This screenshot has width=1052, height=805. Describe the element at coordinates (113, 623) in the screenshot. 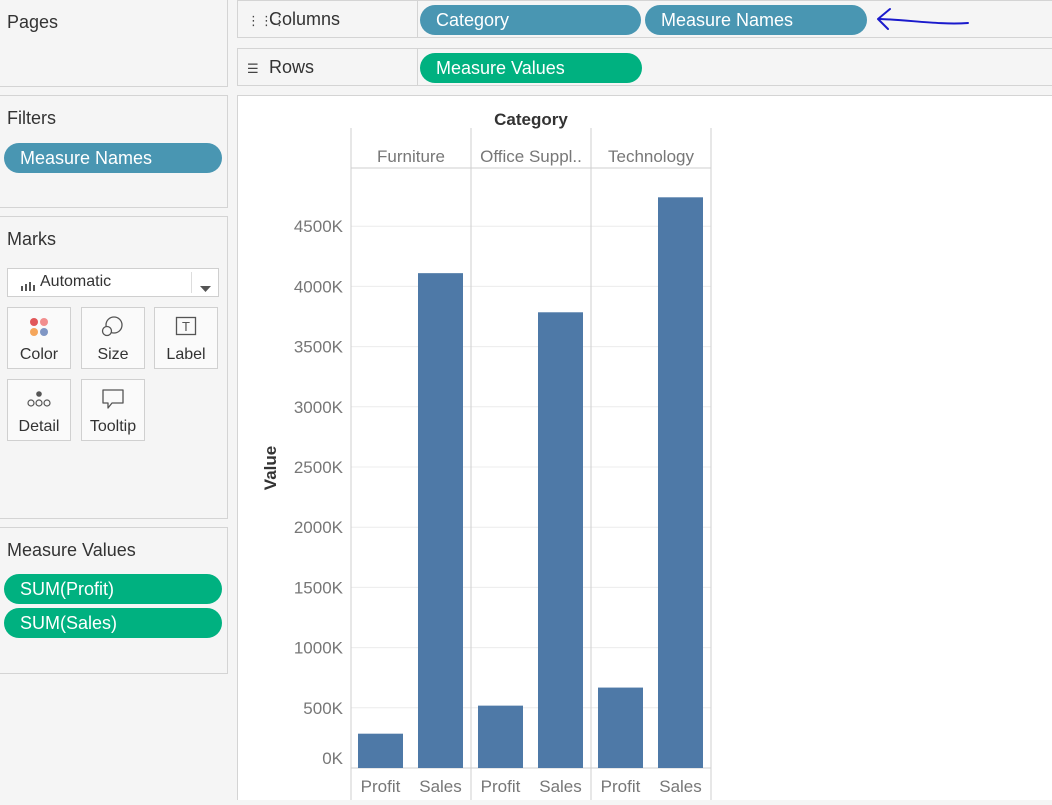

I see `measure-pill-sum-sales: SUM(Sales)` at that location.